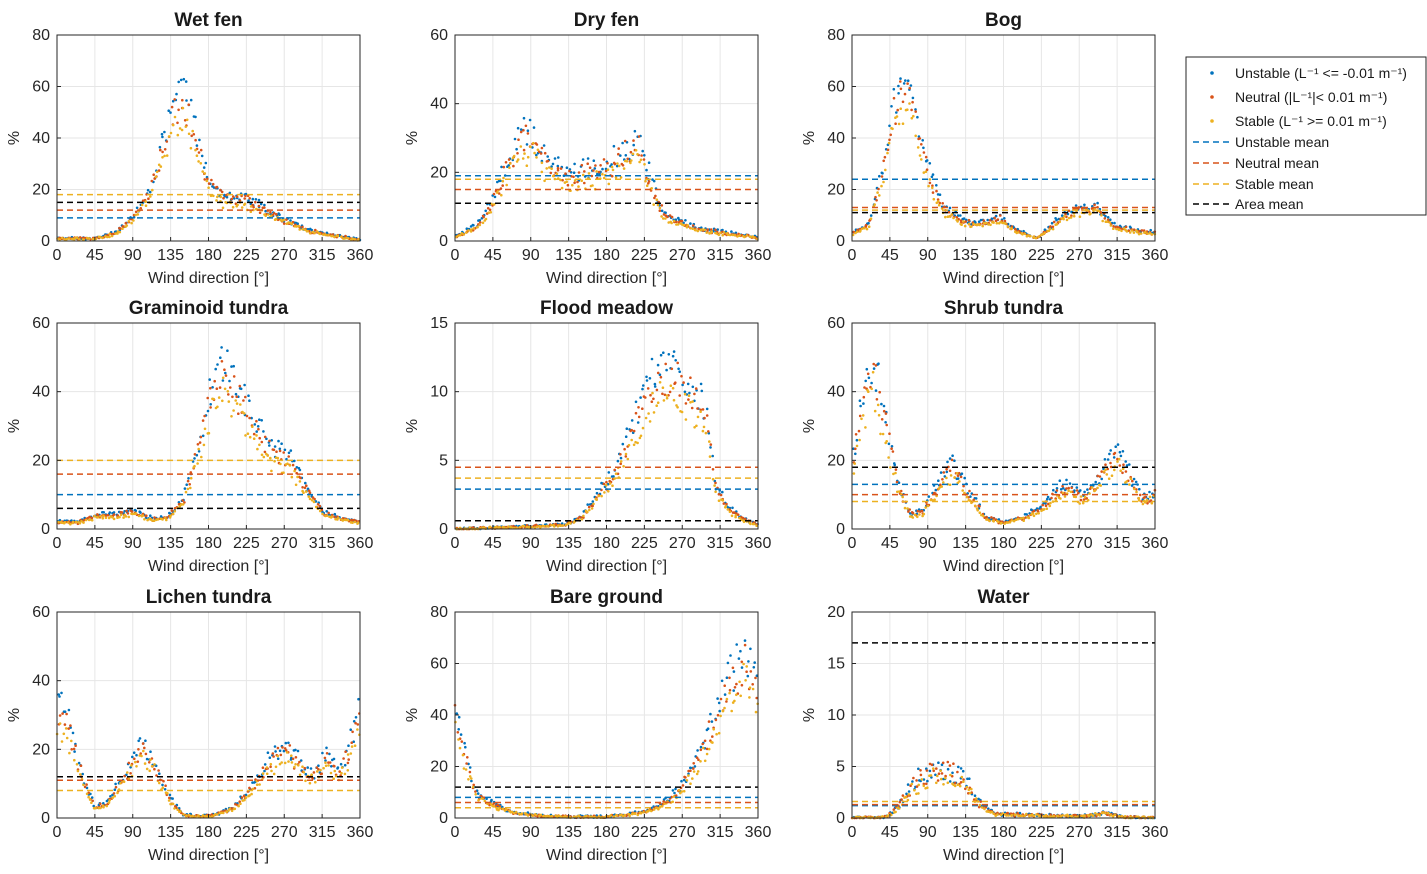 This screenshot has width=1427, height=874. What do you see at coordinates (57, 543) in the screenshot?
I see `x-tick-label: 0` at bounding box center [57, 543].